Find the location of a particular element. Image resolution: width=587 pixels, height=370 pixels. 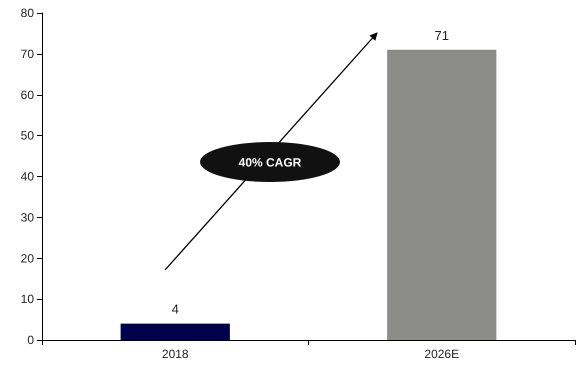

annotation: 40% CAGR is located at coordinates (270, 163).